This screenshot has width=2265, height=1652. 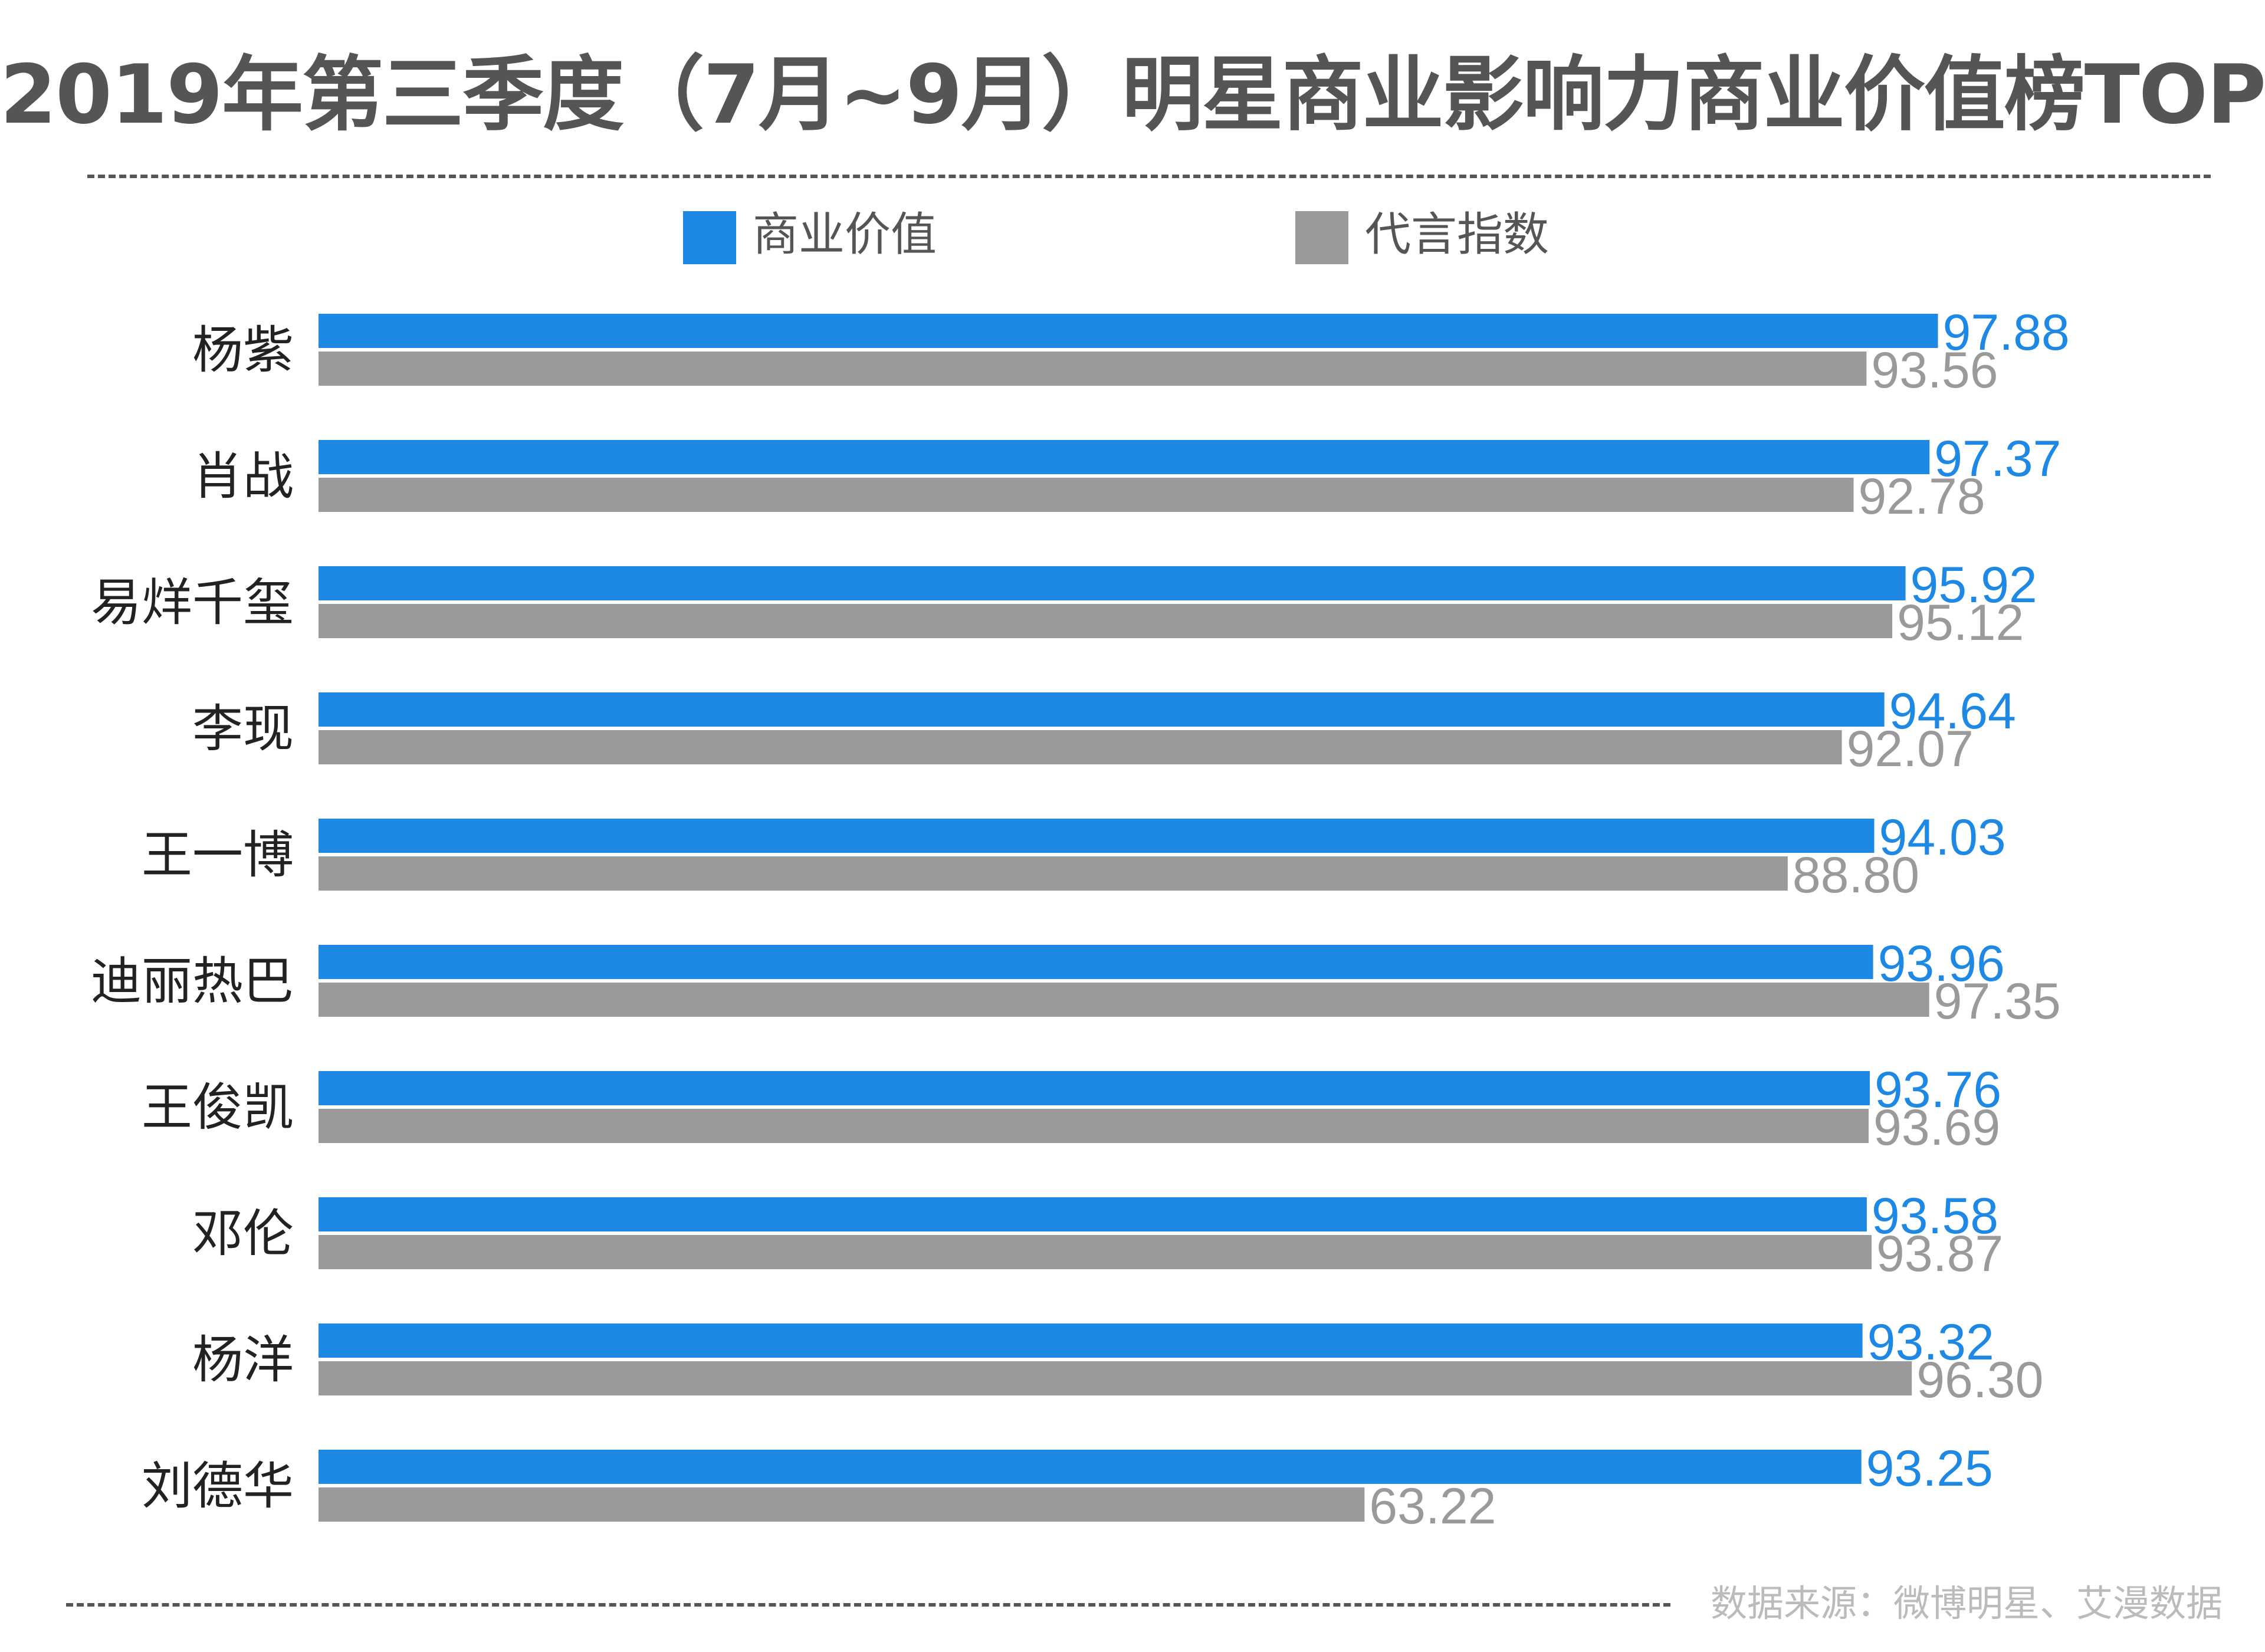 What do you see at coordinates (1936, 1127) in the screenshot?
I see `data-label-endorsement-index: 93.69` at bounding box center [1936, 1127].